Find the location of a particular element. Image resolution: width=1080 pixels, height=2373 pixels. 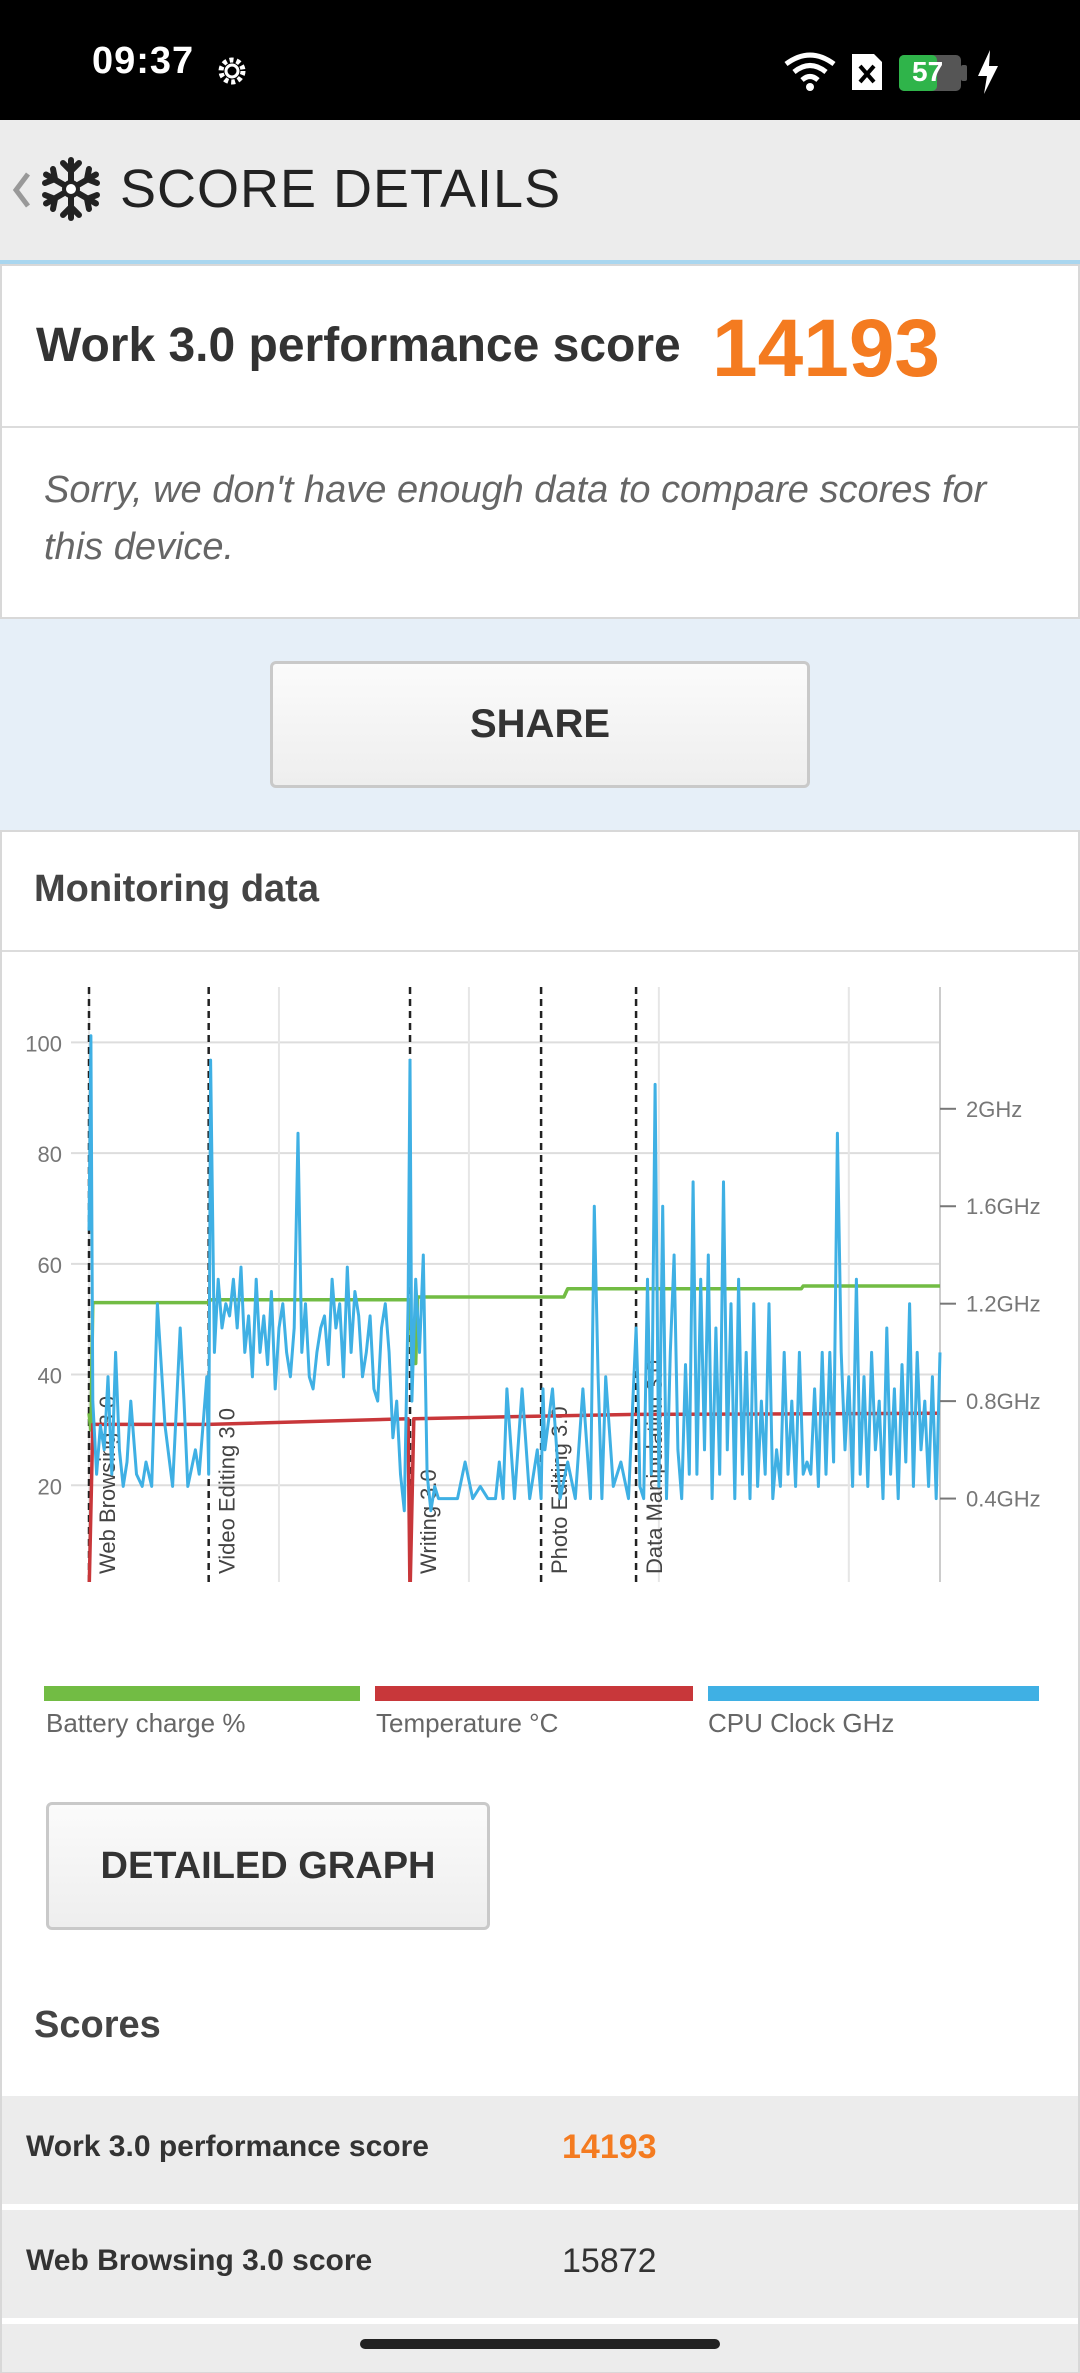

scores-title: Scores is located at coordinates (97, 2025).